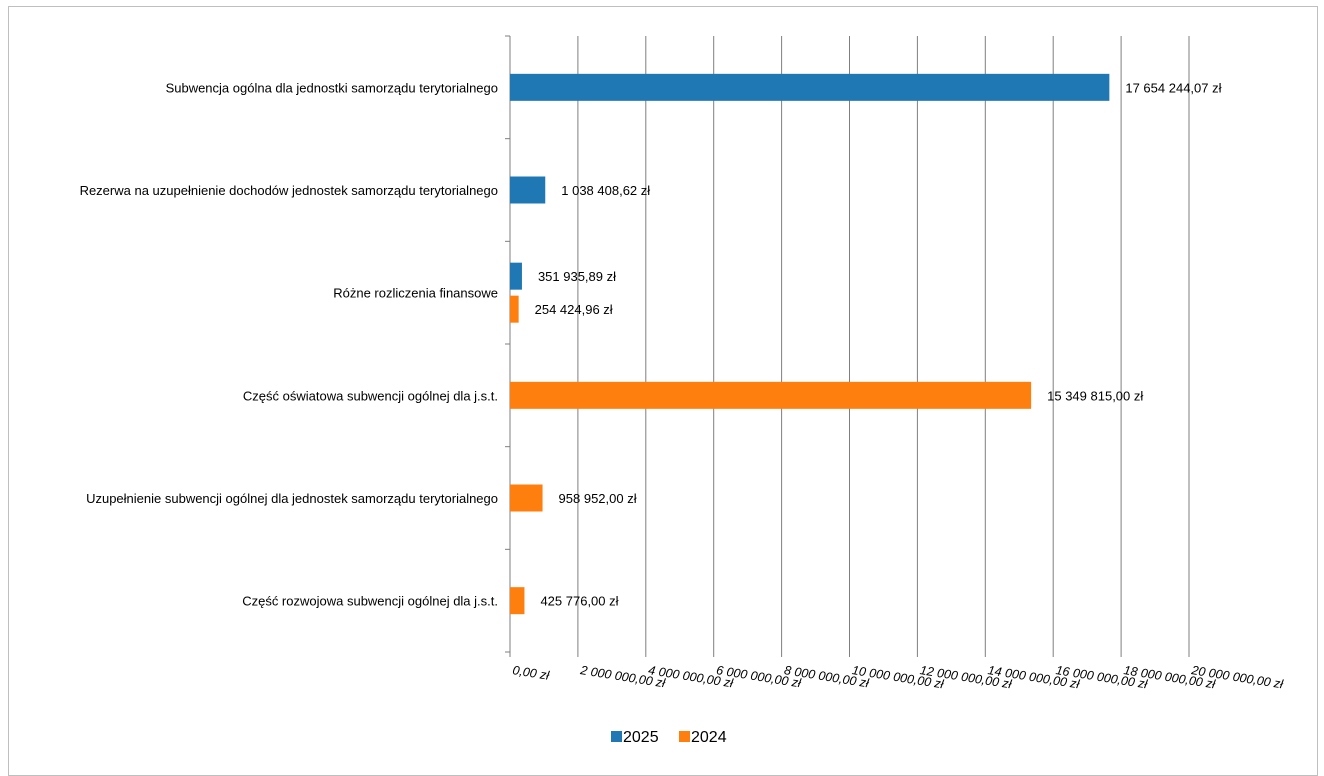 This screenshot has height=776, width=1324. Describe the element at coordinates (616, 736) in the screenshot. I see `legend-swatch-2025` at that location.